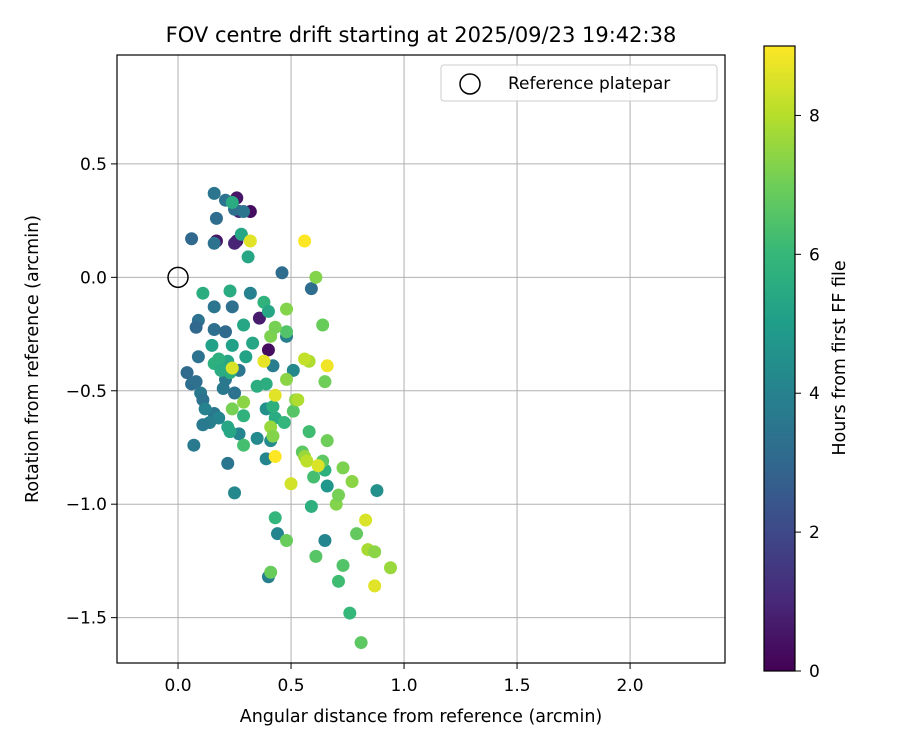  Describe the element at coordinates (814, 672) in the screenshot. I see `colorbar-tick-label: 0` at that location.